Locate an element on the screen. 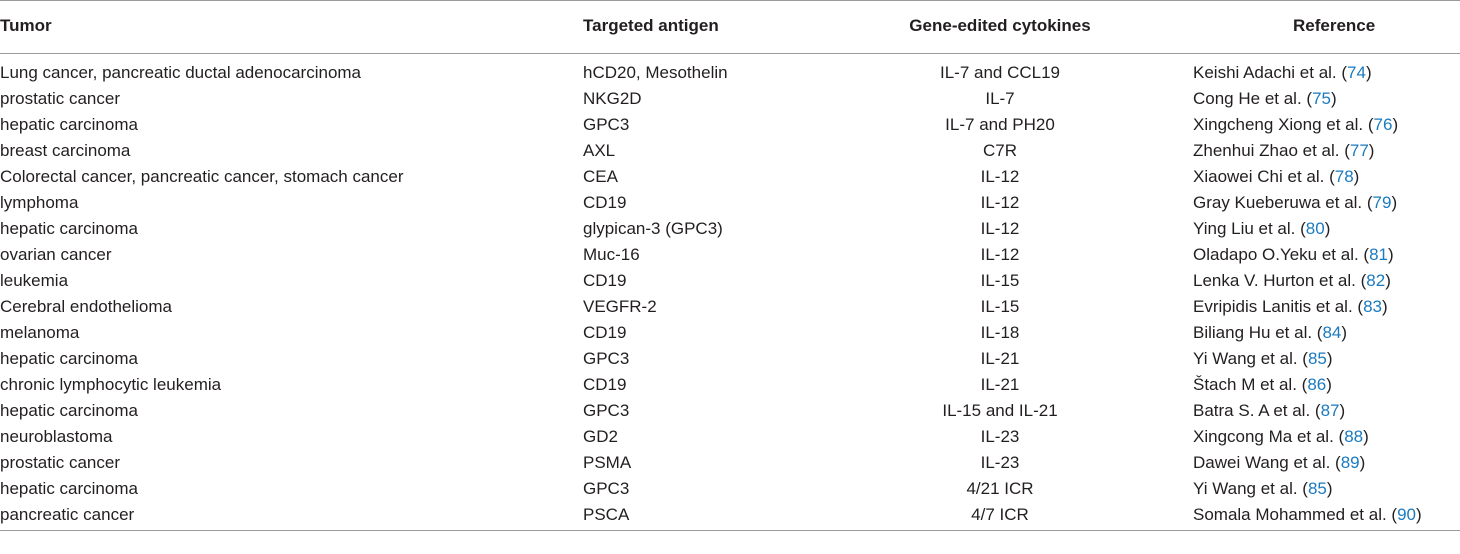  cell-targeted-antigen: CD19 is located at coordinates (605, 384).